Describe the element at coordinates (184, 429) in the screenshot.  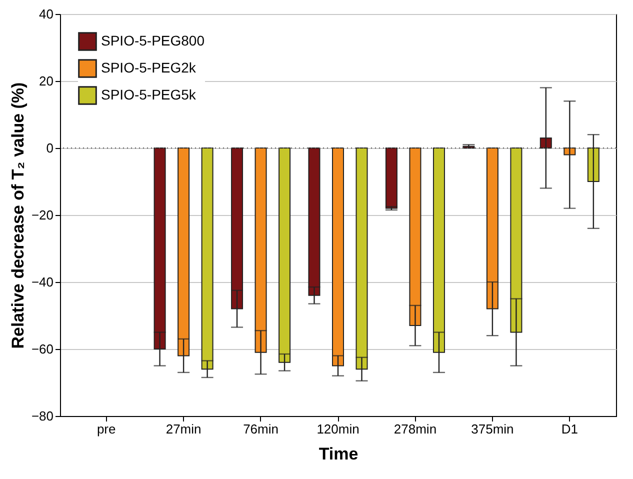
I see `x-tick-label: 27min` at that location.